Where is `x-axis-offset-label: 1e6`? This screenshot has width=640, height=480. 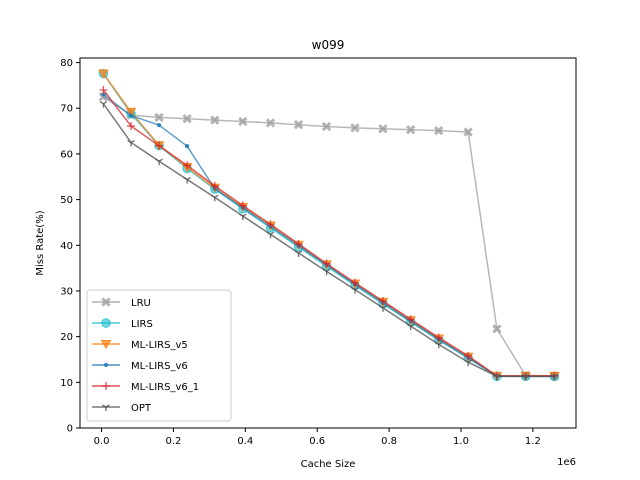
x-axis-offset-label: 1e6 is located at coordinates (566, 462).